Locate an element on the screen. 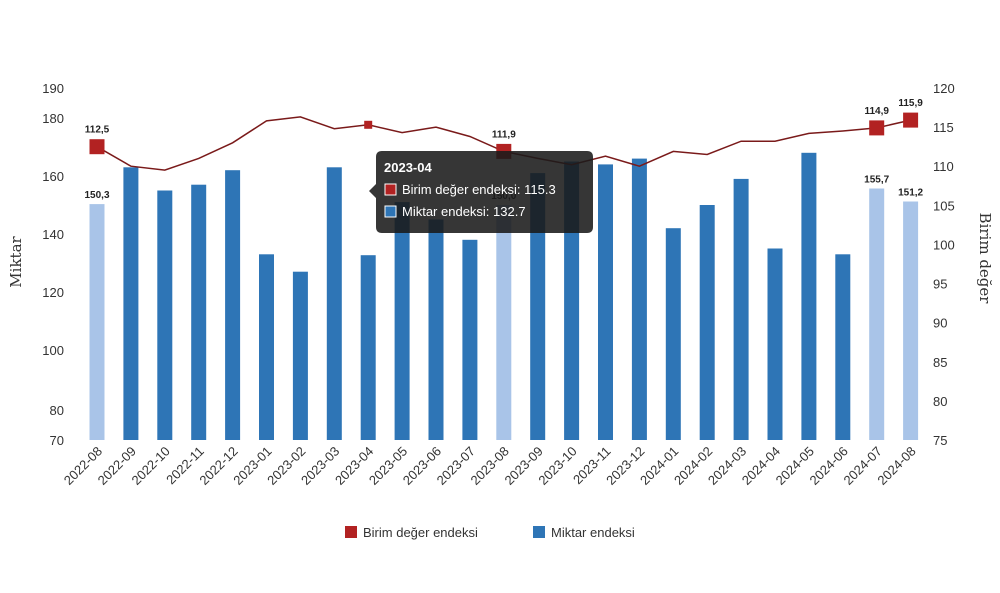  y-left-tick-80: 80 is located at coordinates (57, 410).